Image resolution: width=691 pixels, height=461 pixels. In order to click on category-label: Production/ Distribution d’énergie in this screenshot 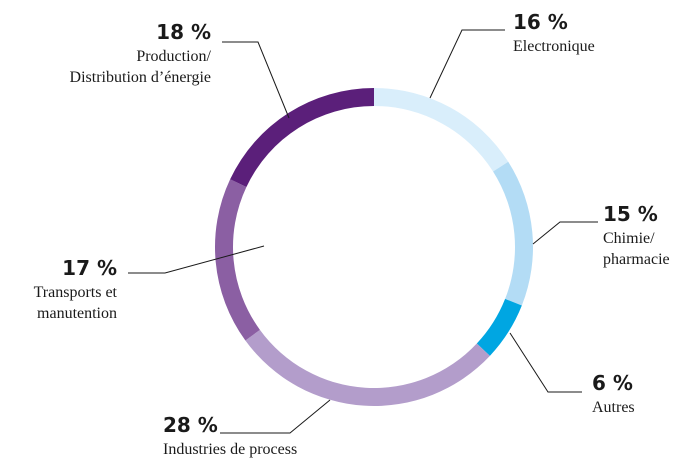, I will do `click(140, 67)`.